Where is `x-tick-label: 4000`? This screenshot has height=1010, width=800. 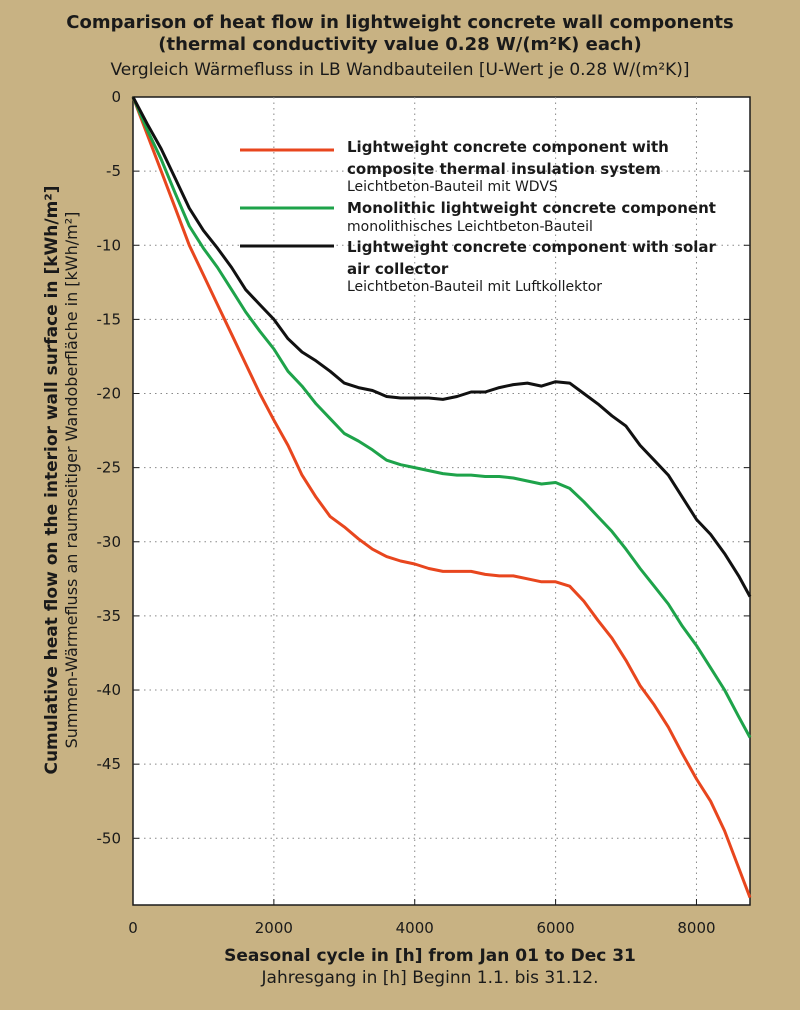 x-tick-label: 4000 is located at coordinates (415, 928).